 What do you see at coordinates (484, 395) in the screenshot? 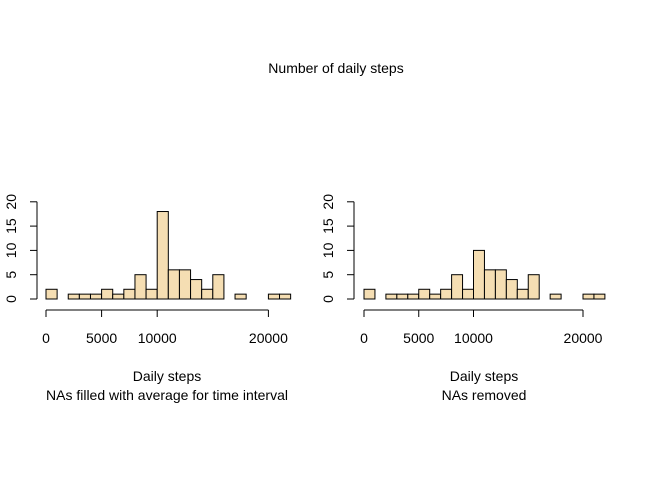
I see `panel-subtitle: NAs removed` at bounding box center [484, 395].